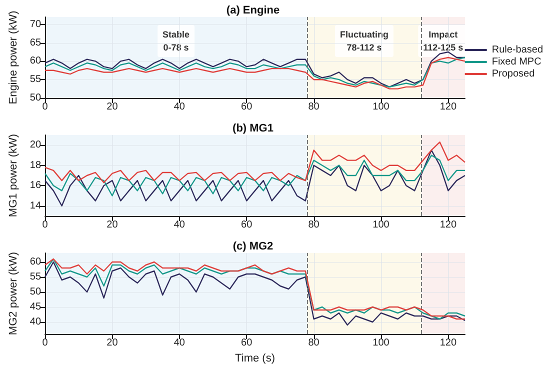 The image size is (550, 370). What do you see at coordinates (36, 186) in the screenshot?
I see `y-tick-label: 16` at bounding box center [36, 186].